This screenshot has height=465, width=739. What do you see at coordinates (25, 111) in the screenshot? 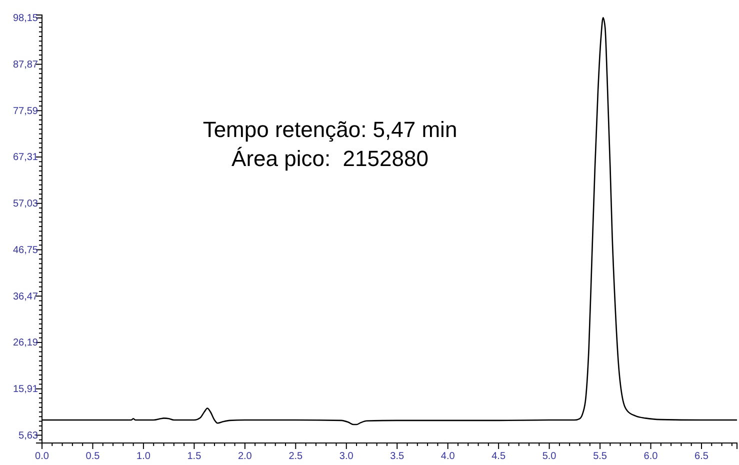
I see `y-tick-label: 77,59` at bounding box center [25, 111].